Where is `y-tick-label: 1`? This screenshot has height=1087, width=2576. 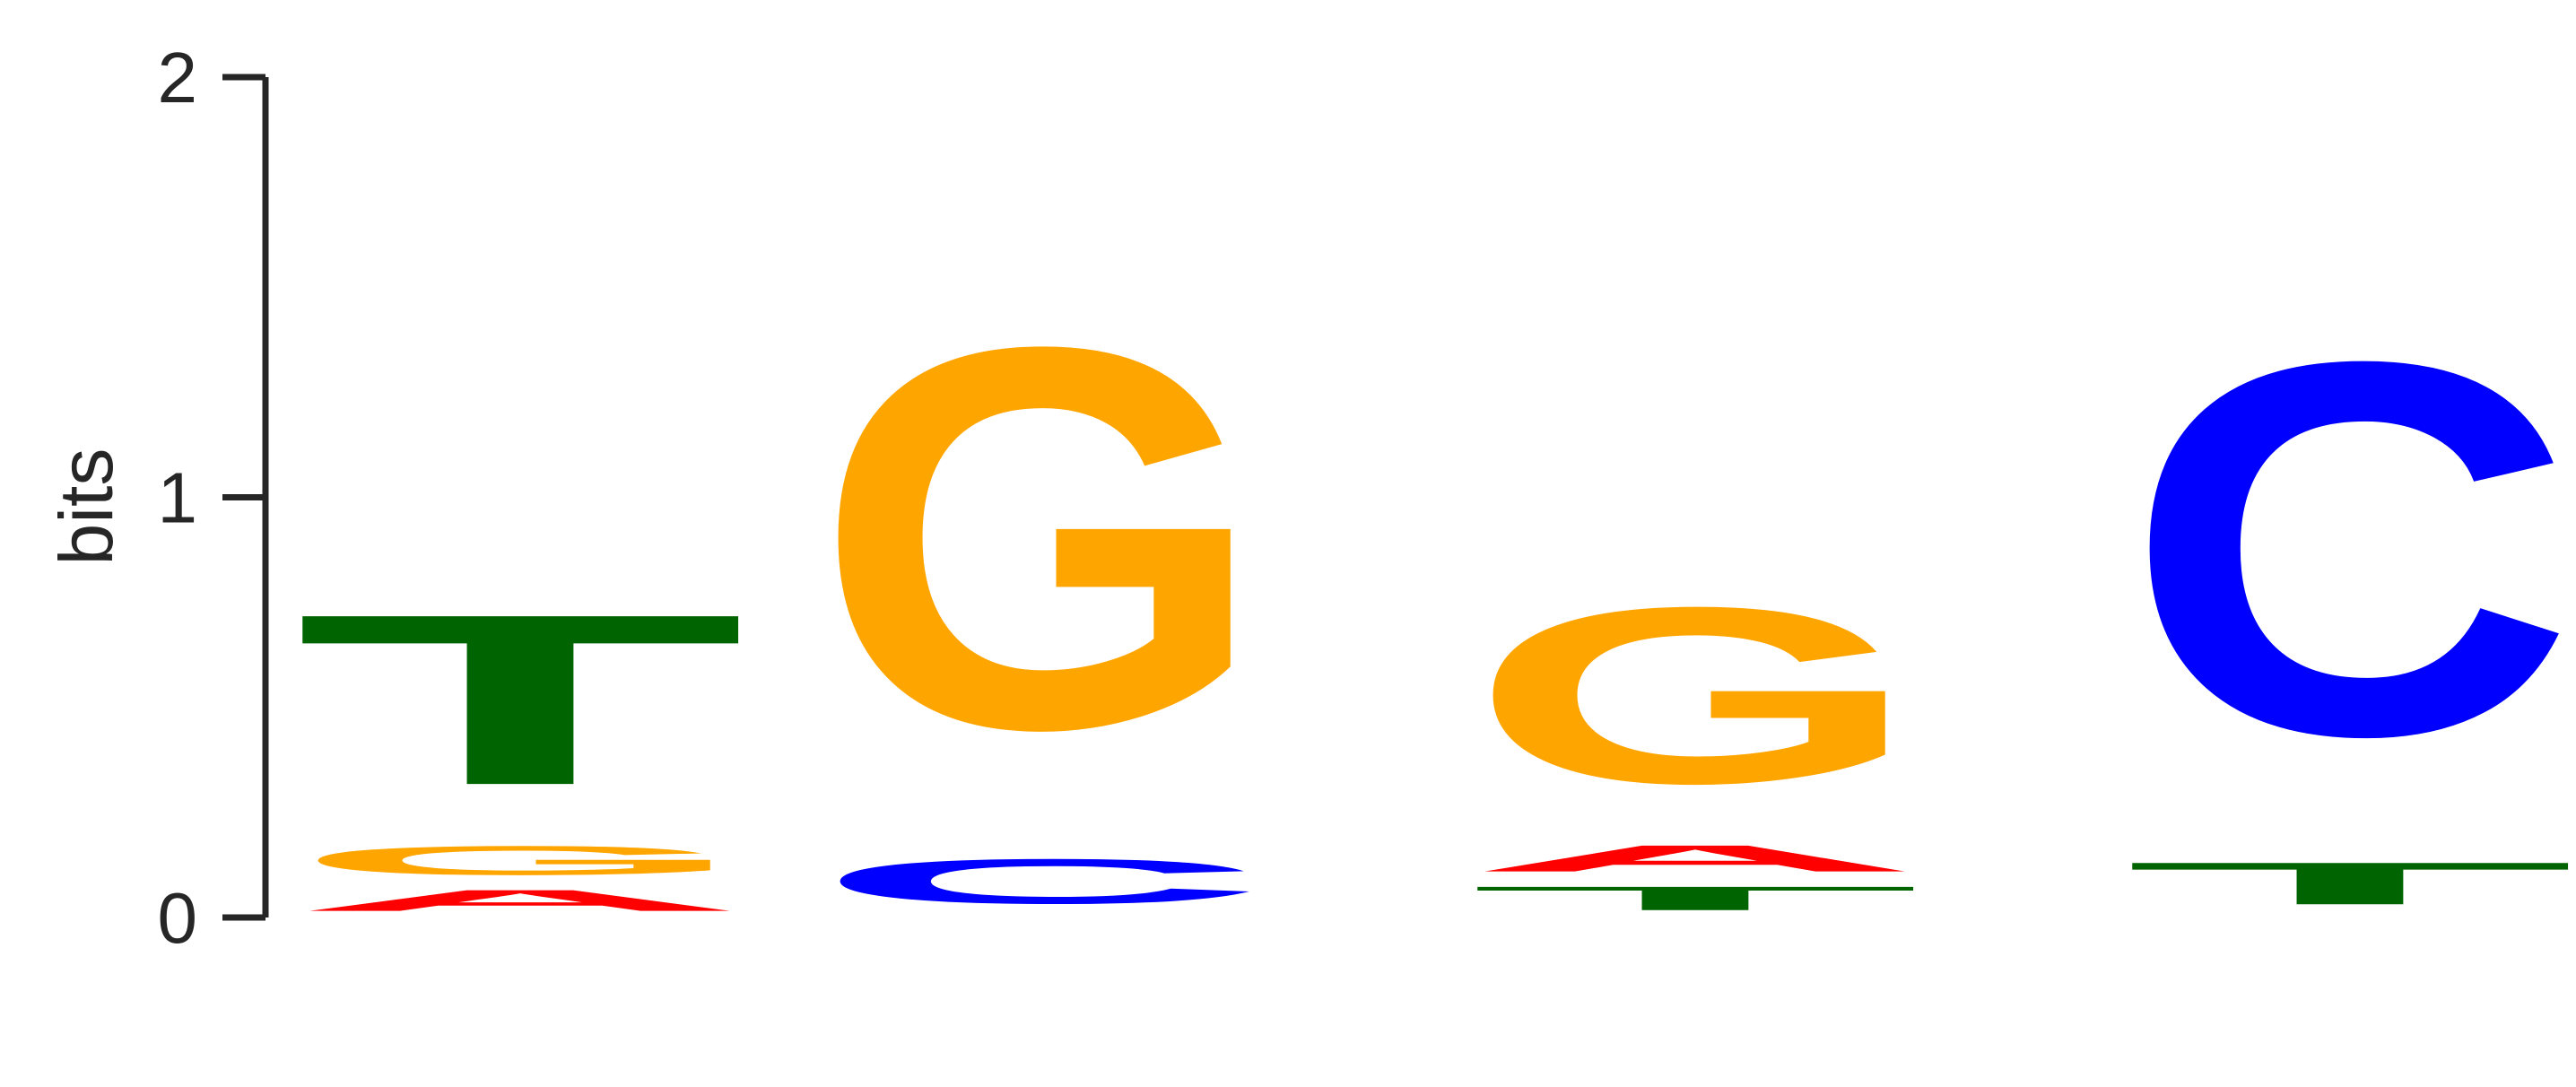 y-tick-label: 1 is located at coordinates (178, 498).